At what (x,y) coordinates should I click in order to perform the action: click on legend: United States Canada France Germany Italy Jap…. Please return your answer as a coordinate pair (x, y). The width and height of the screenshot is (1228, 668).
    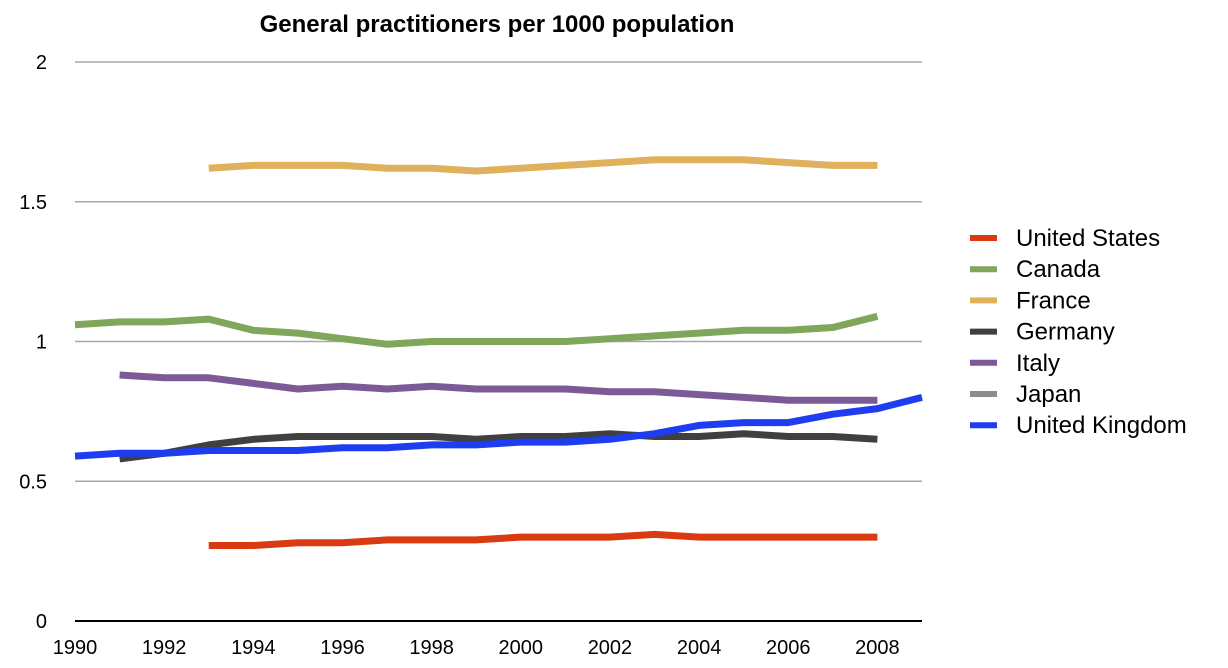
    Looking at the image, I should click on (1078, 332).